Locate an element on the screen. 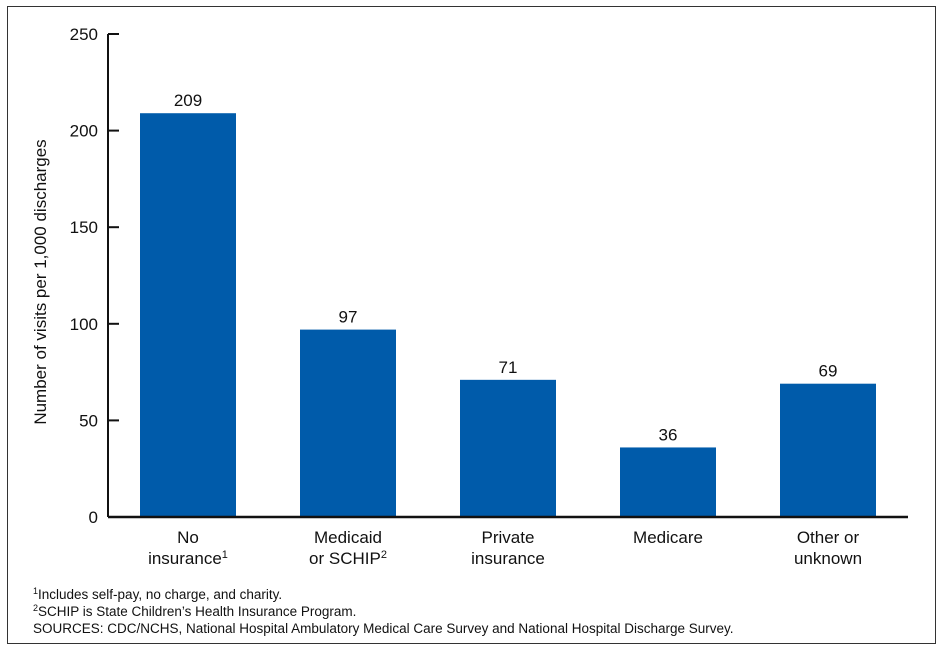  x-category-label: Other or unknown is located at coordinates (828, 548).